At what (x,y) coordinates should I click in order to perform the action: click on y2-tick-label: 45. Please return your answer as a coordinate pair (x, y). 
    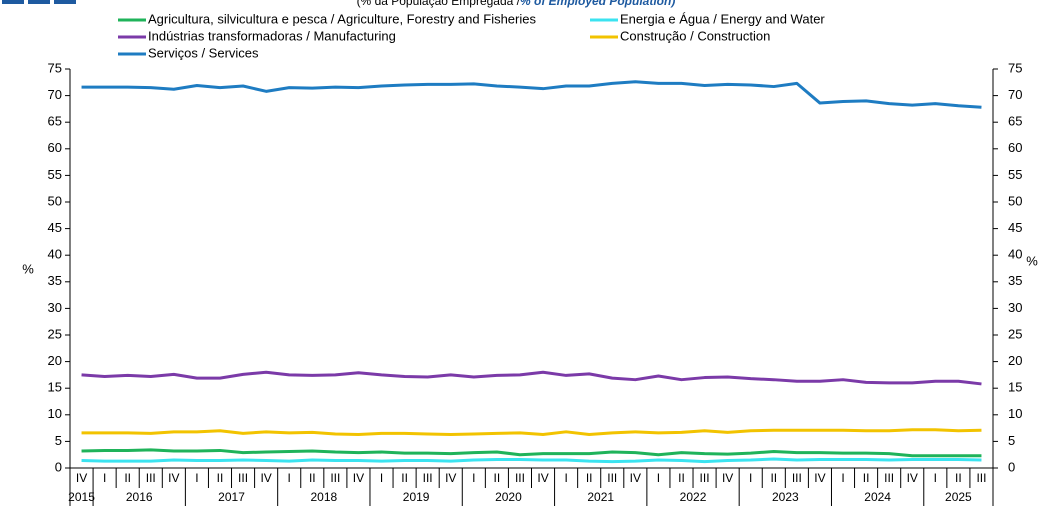
    Looking at the image, I should click on (1015, 227).